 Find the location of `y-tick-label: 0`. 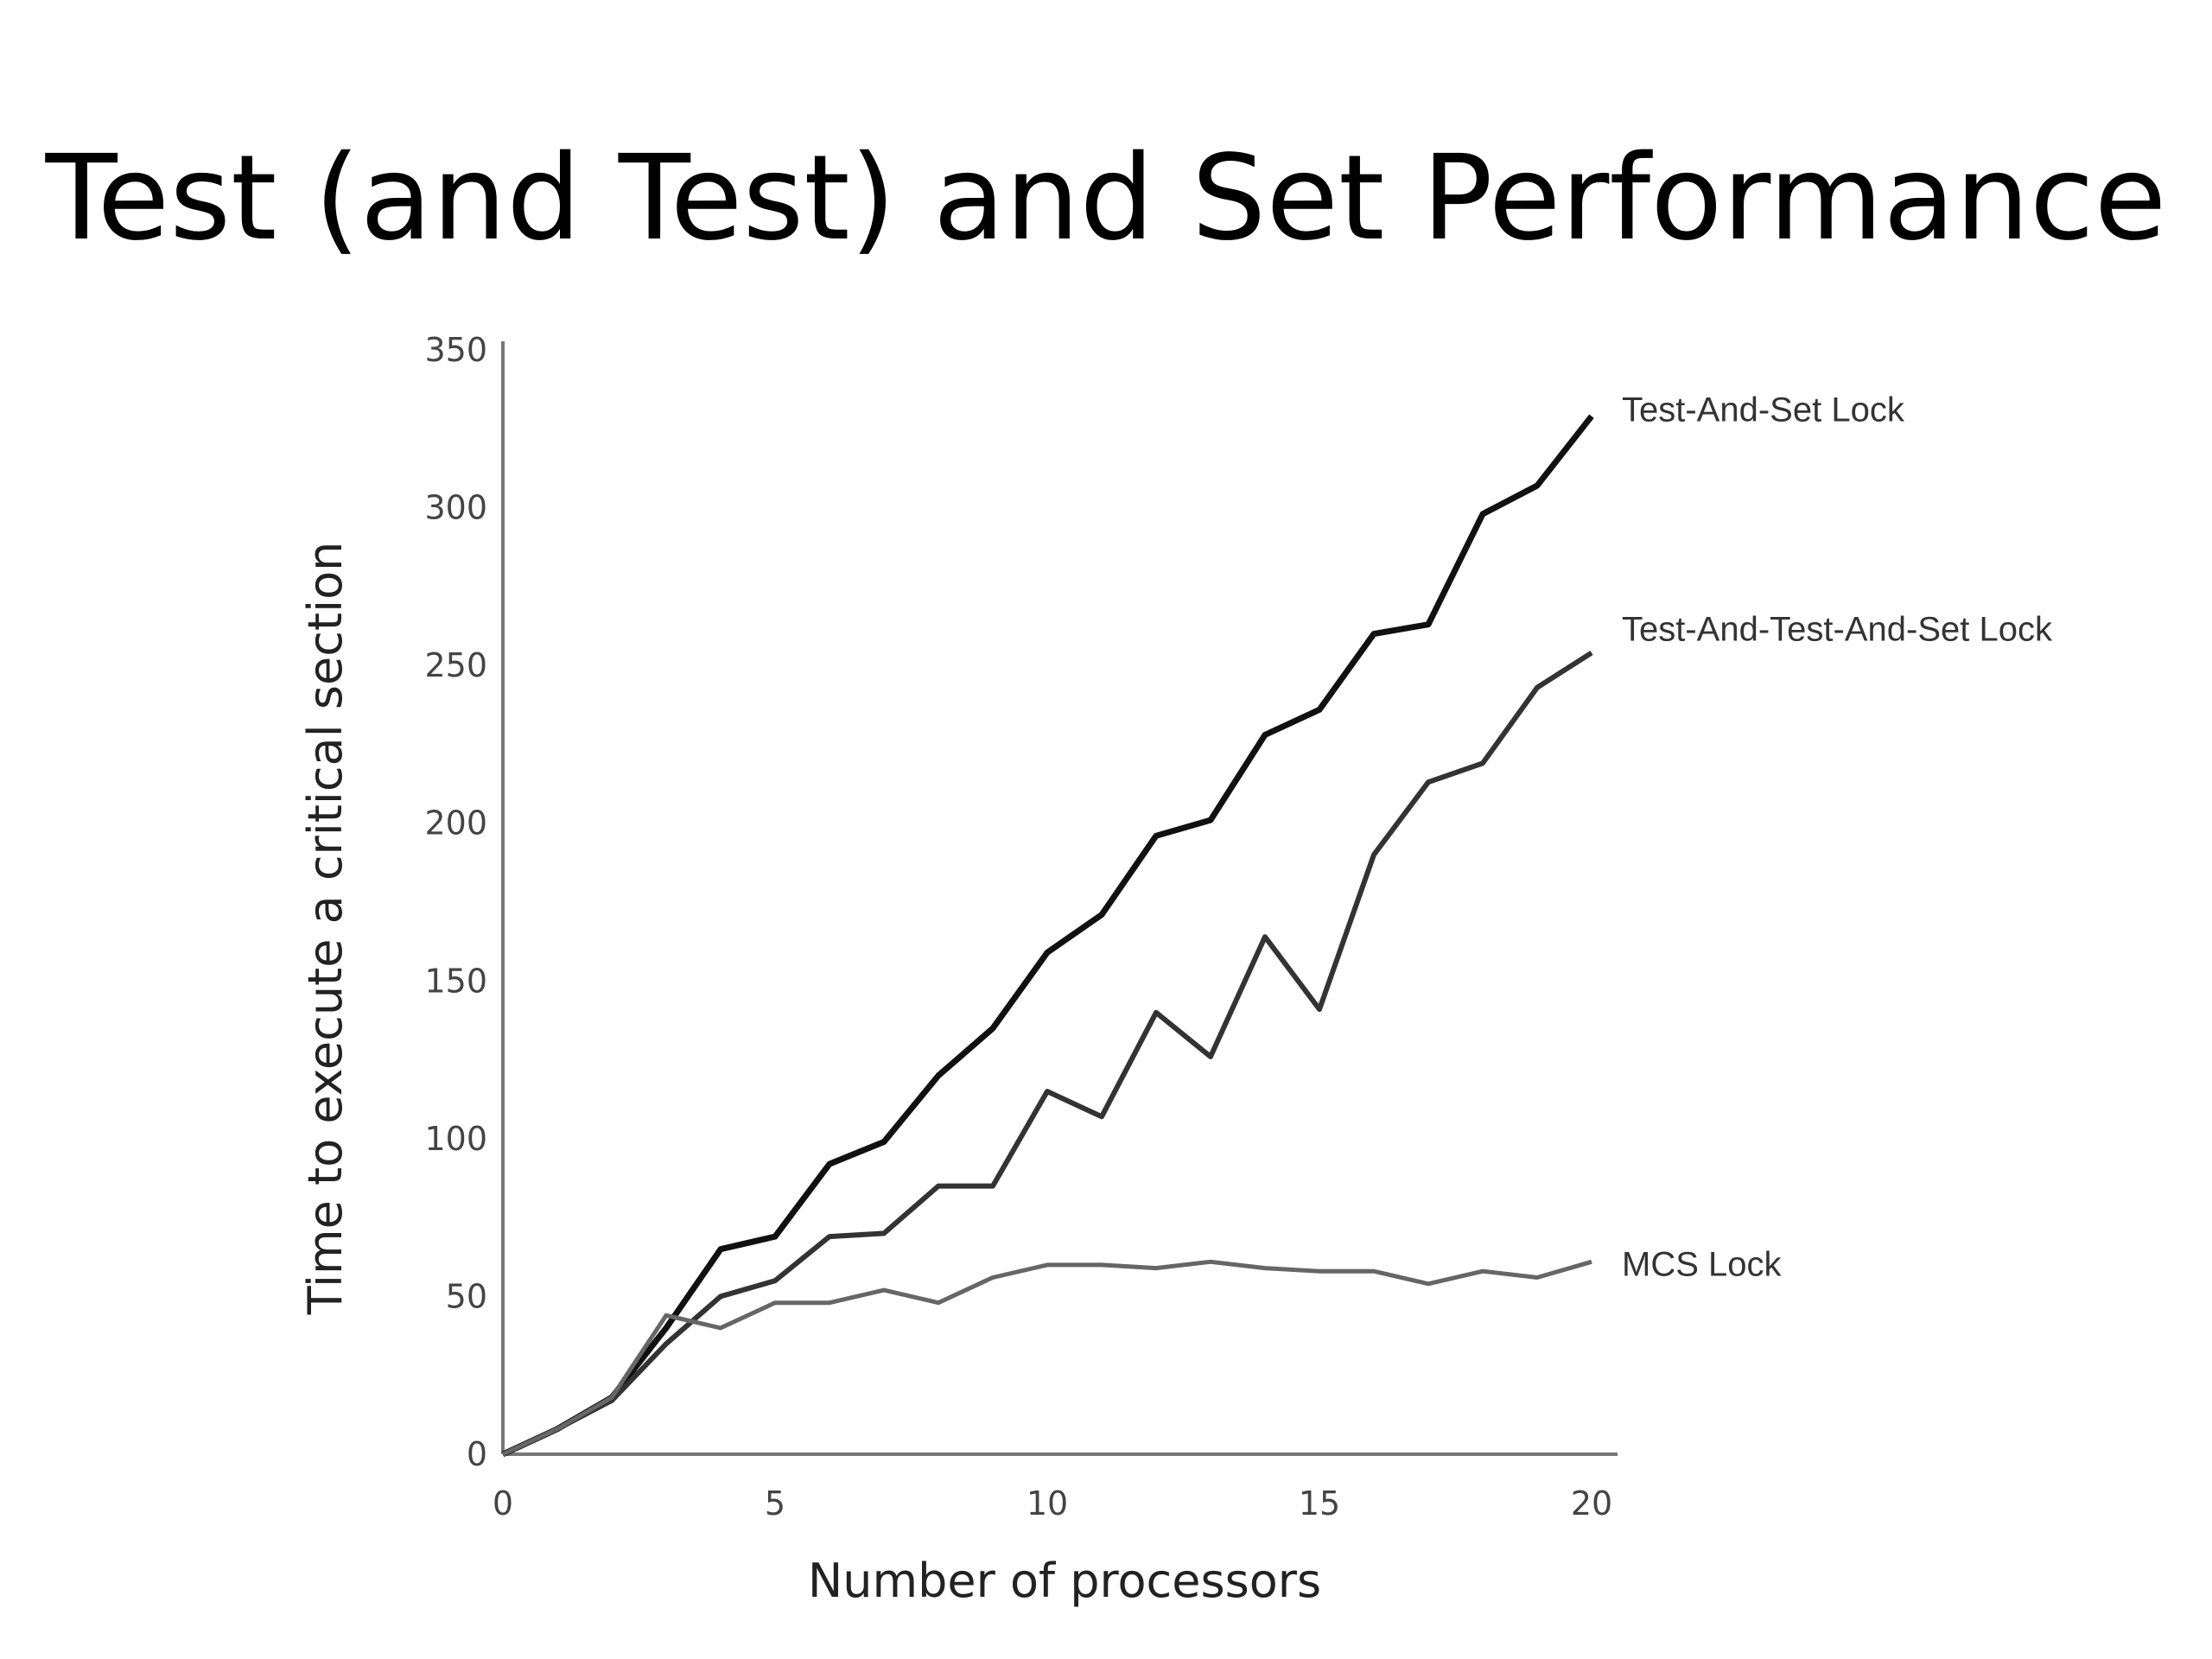

y-tick-label: 0 is located at coordinates (477, 1454).